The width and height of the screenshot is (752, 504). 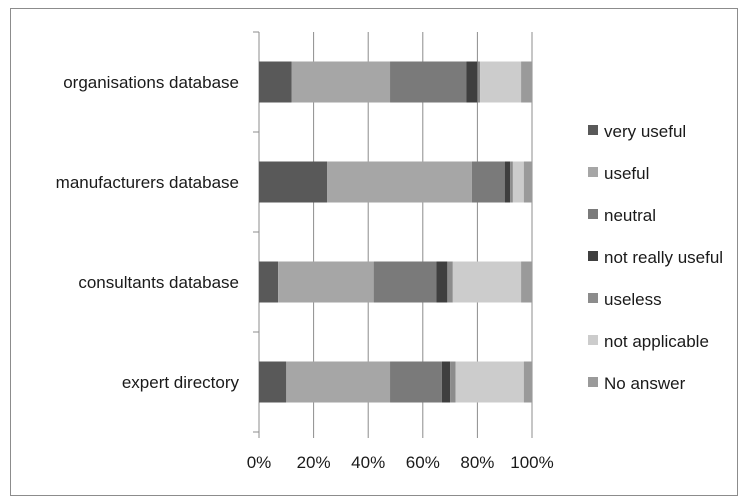 What do you see at coordinates (656, 341) in the screenshot?
I see `legend-label: not applicable` at bounding box center [656, 341].